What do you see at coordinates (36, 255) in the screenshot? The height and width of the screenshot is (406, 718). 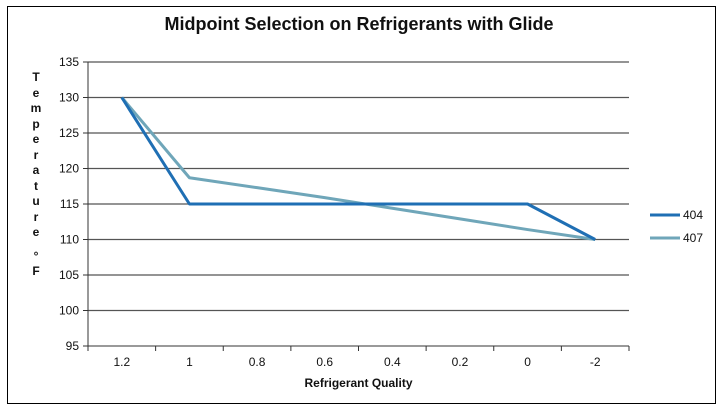 I see `y-axis-title-char: °` at bounding box center [36, 255].